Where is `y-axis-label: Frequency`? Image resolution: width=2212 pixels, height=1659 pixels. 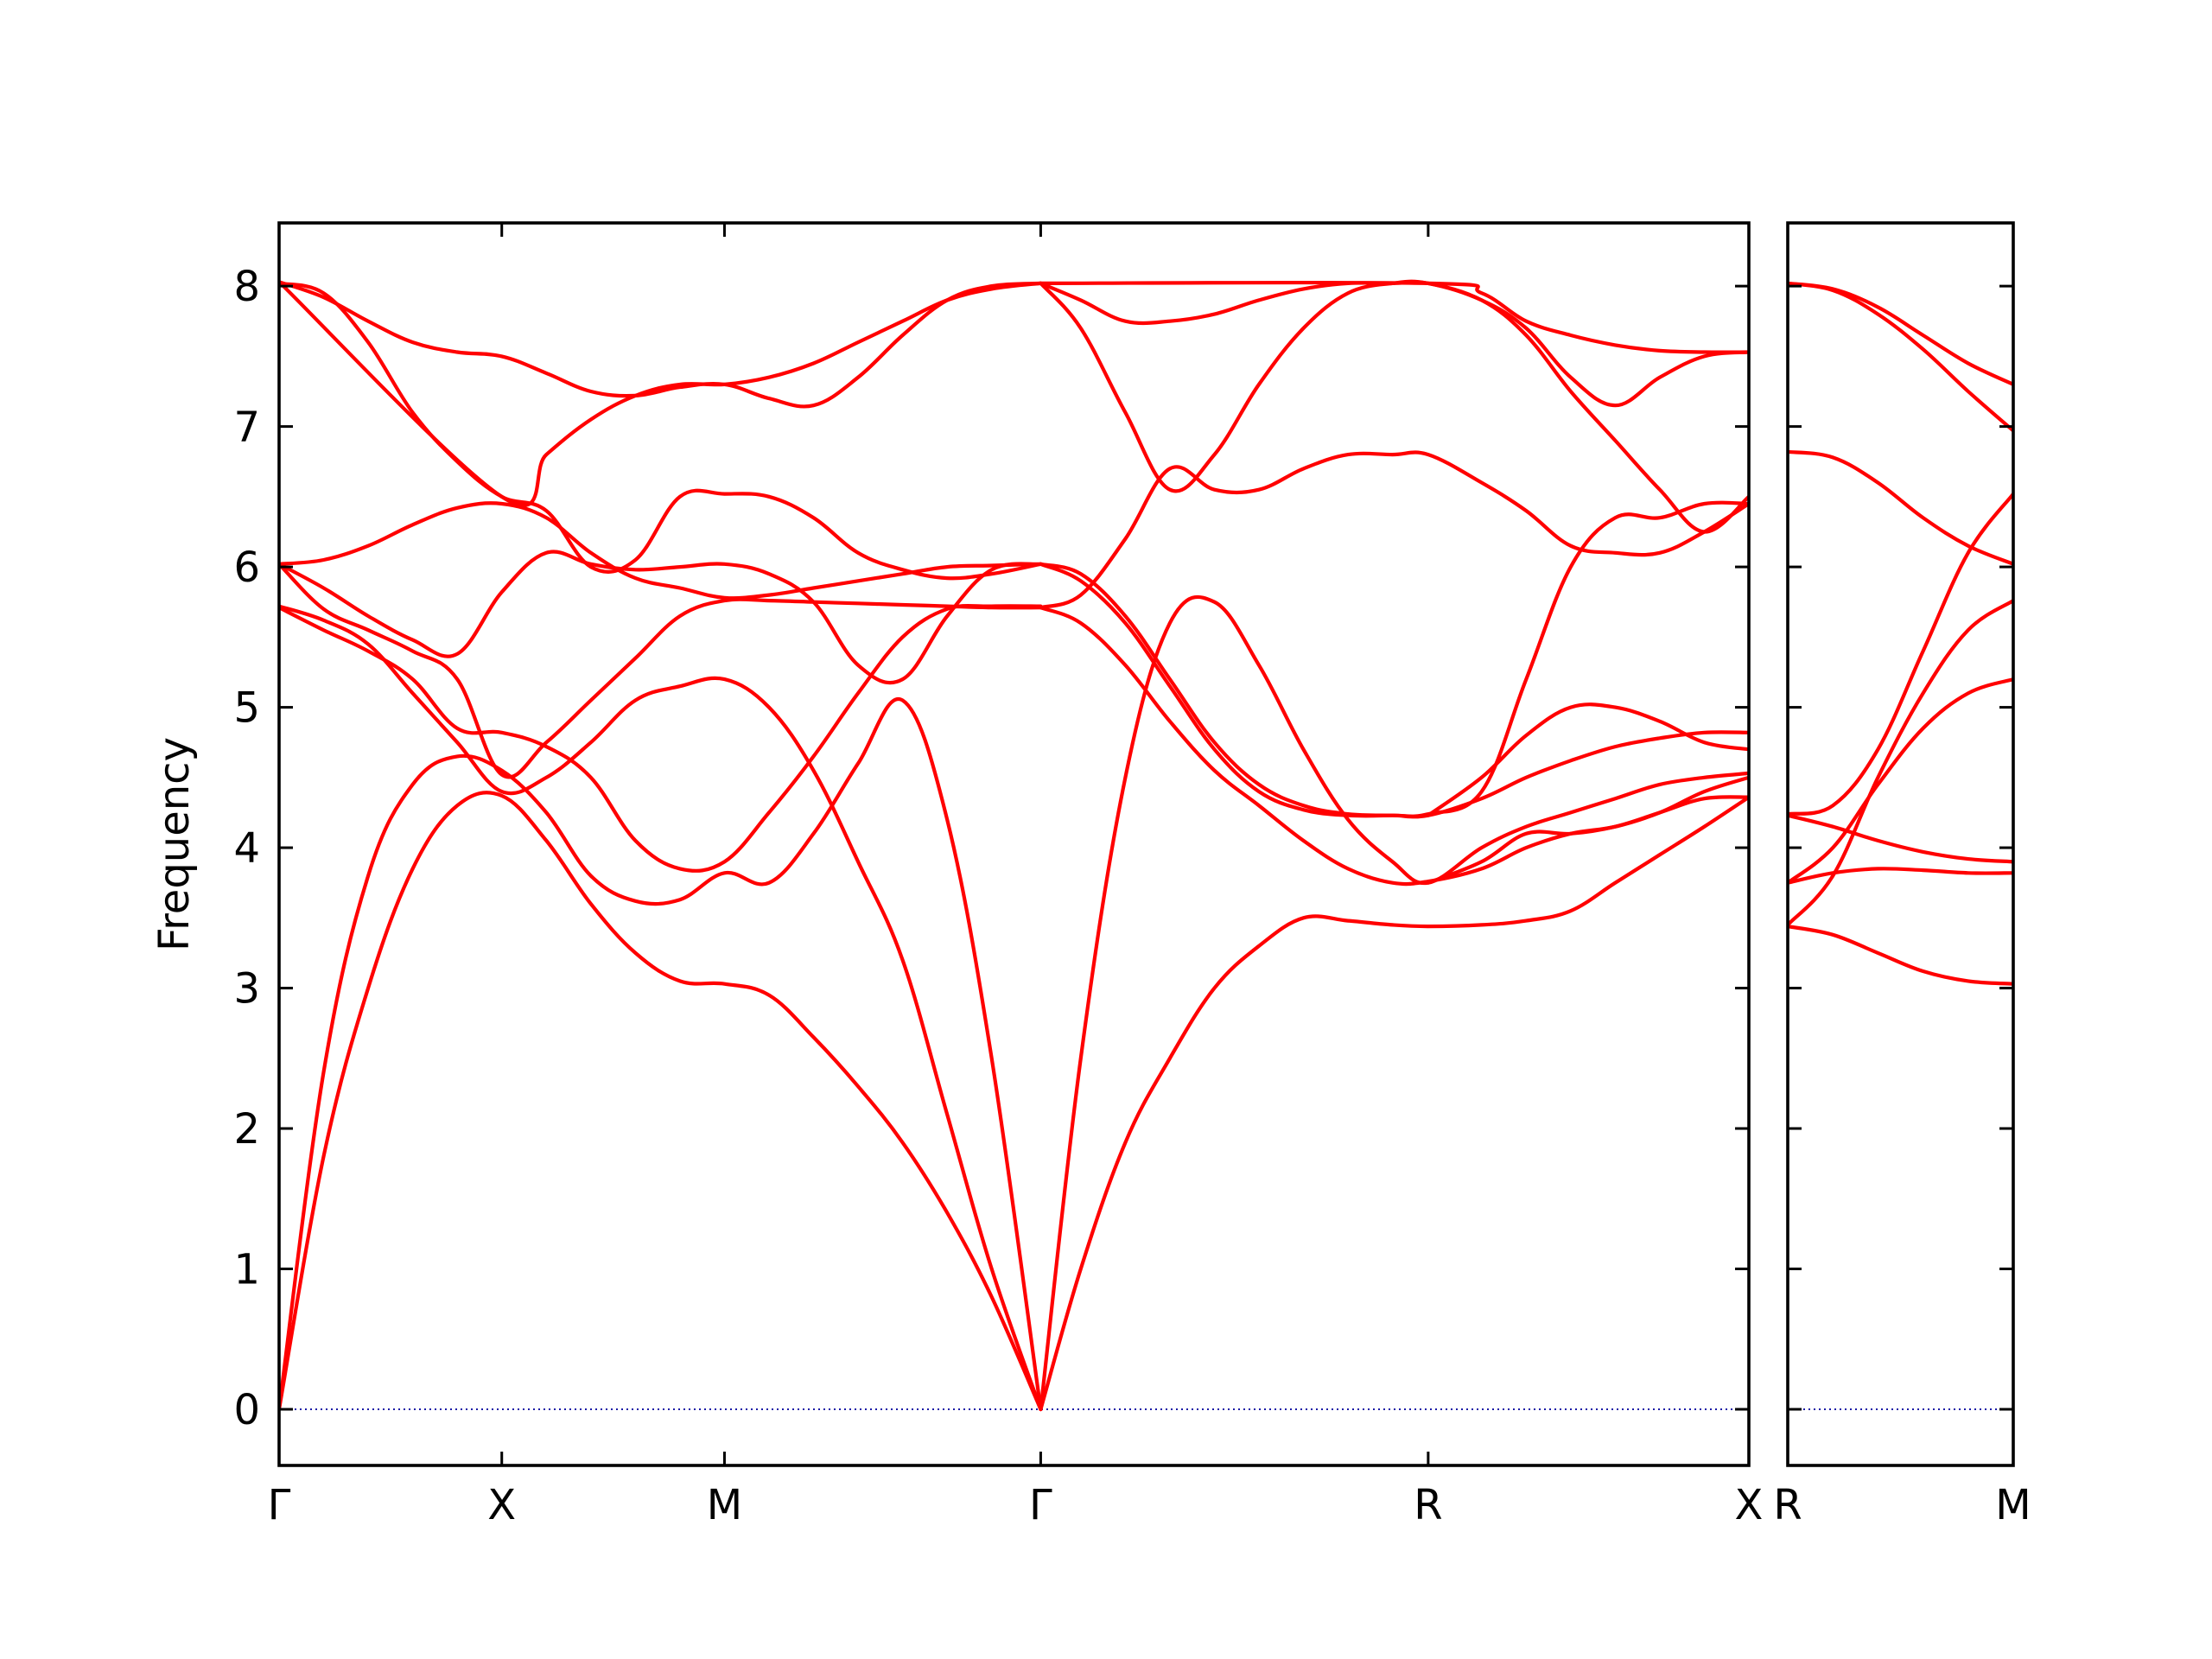 y-axis-label: Frequency is located at coordinates (174, 844).